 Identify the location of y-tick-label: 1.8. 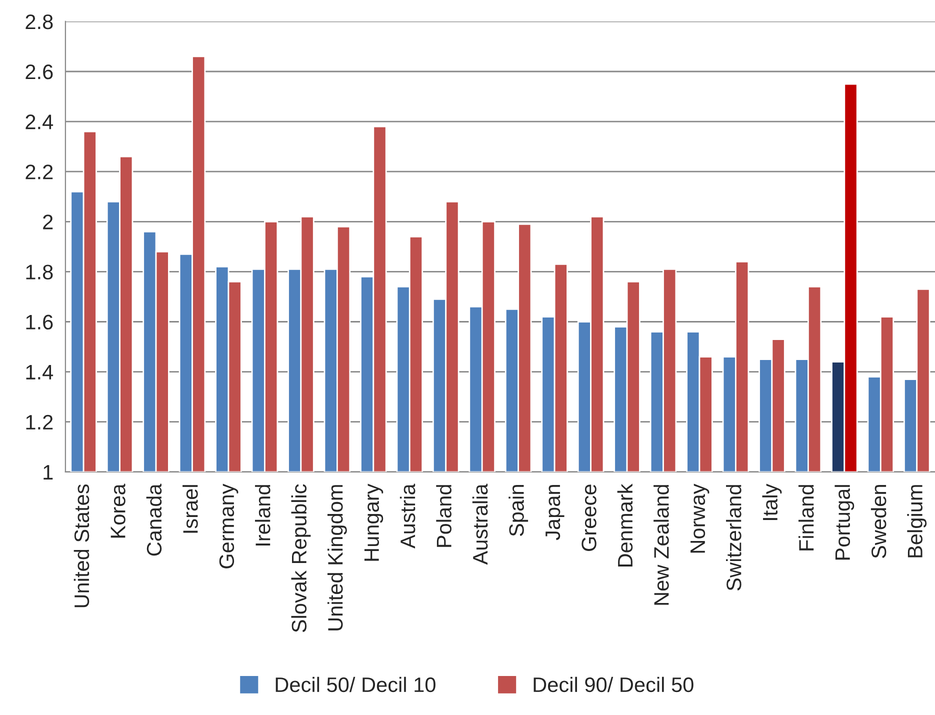
(39, 272).